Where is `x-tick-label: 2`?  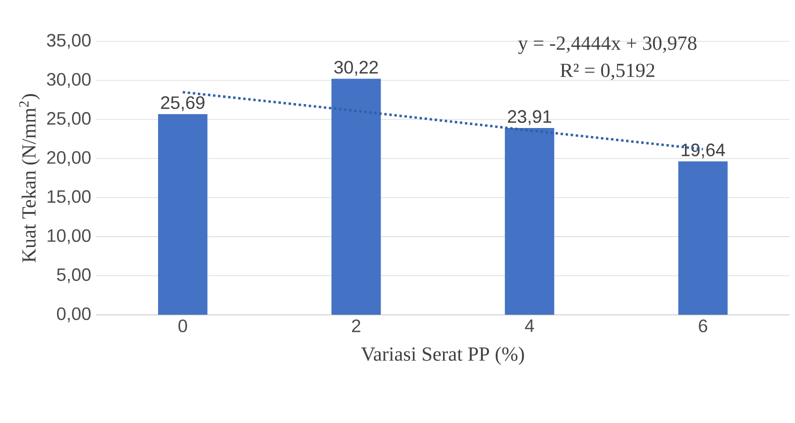 x-tick-label: 2 is located at coordinates (356, 326).